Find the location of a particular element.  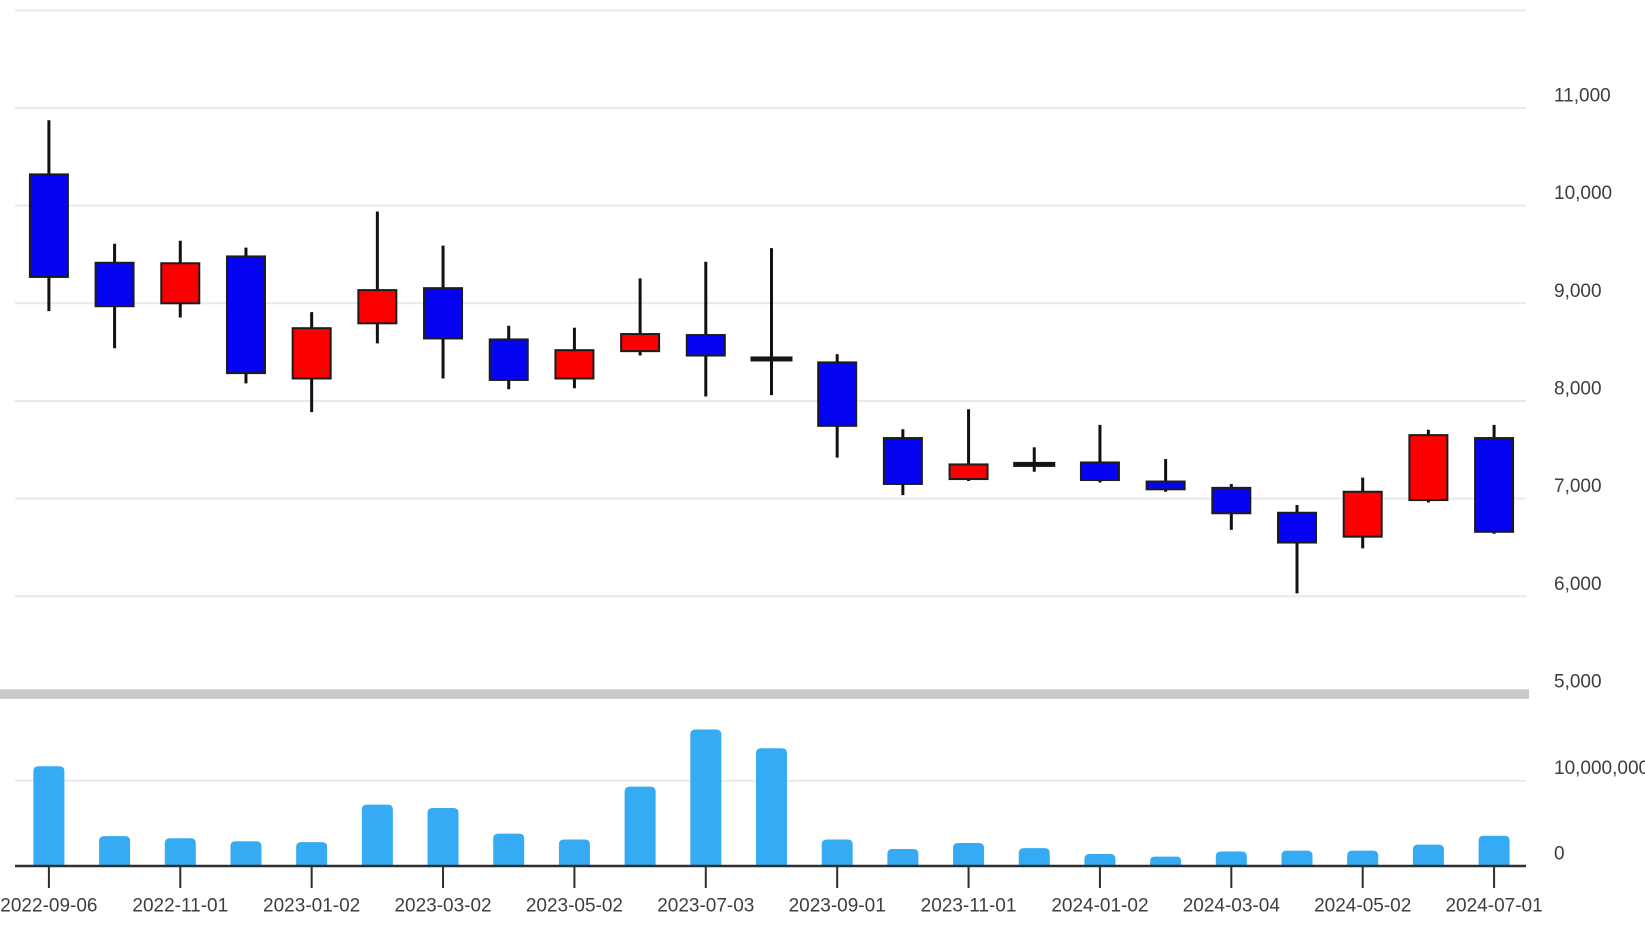

price-axis-label: 6,000 is located at coordinates (1578, 584).